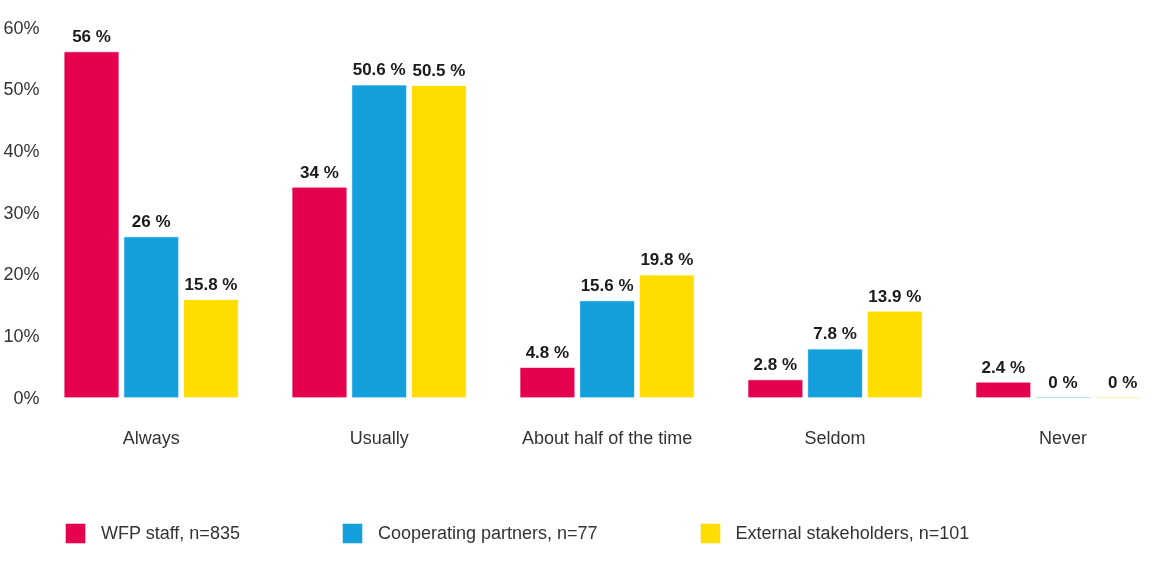 The width and height of the screenshot is (1162, 566). What do you see at coordinates (852, 533) in the screenshot?
I see `legend-label: External stakeholders, n=101` at bounding box center [852, 533].